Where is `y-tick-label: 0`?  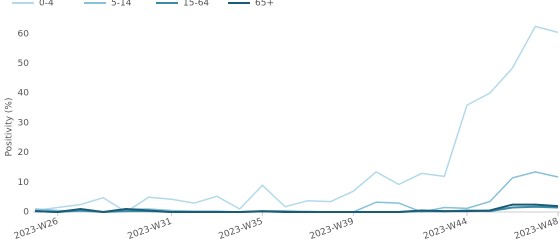 y-tick-label: 0 is located at coordinates (26, 213).